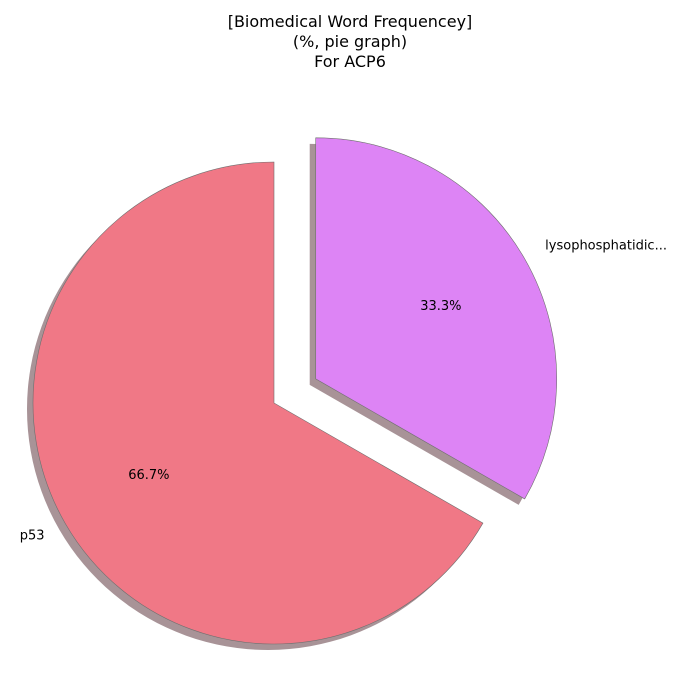 The height and width of the screenshot is (700, 700). I want to click on slice-percent-lysophosphatidic: 33.3%, so click(440, 306).